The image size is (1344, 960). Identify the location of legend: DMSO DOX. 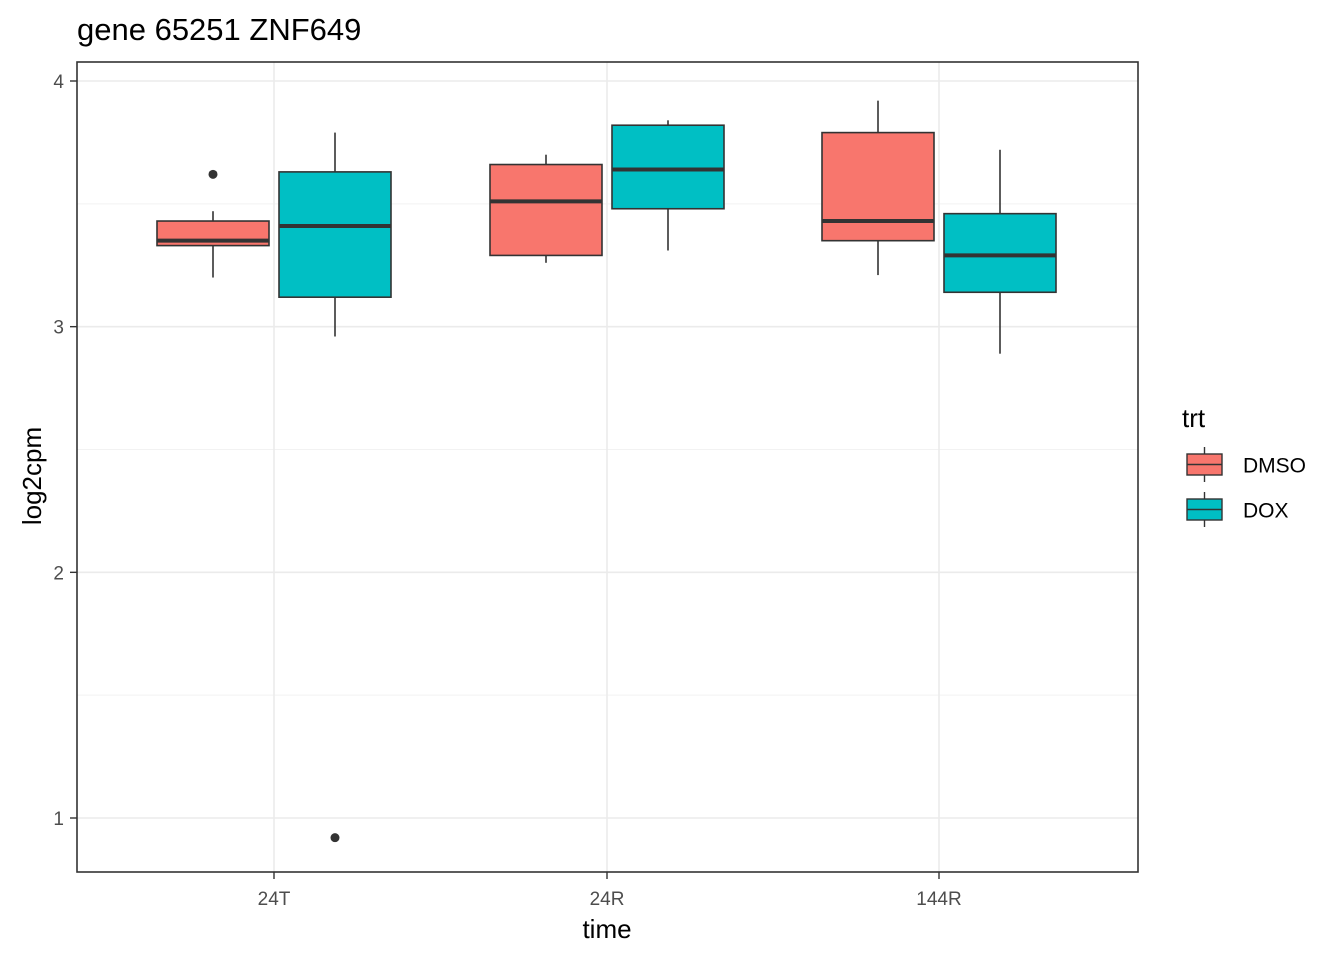
(1246, 487).